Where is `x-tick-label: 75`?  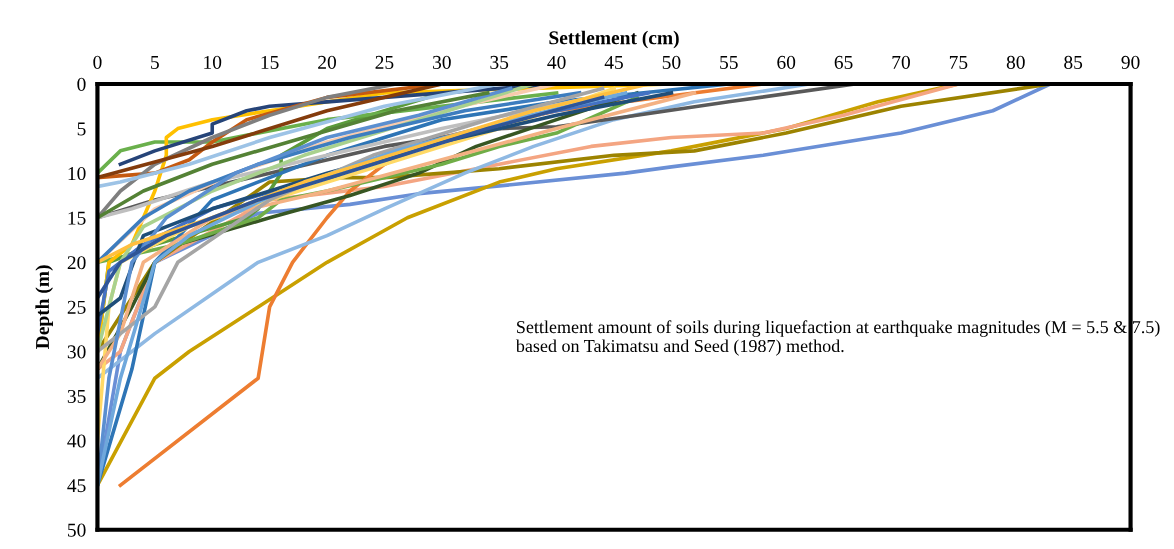
x-tick-label: 75 is located at coordinates (958, 62).